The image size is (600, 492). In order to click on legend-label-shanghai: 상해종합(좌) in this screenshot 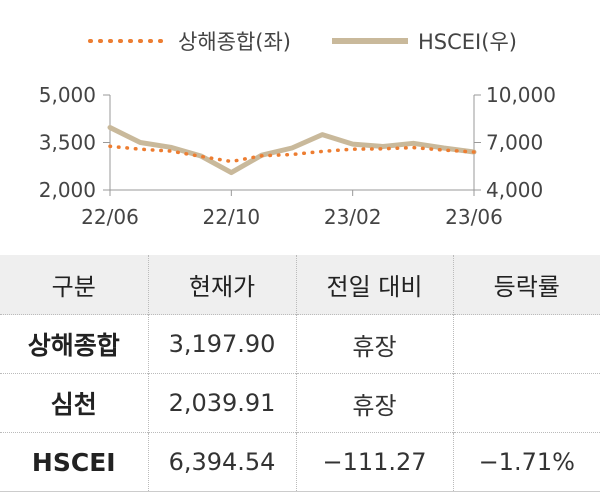, I will do `click(234, 42)`.